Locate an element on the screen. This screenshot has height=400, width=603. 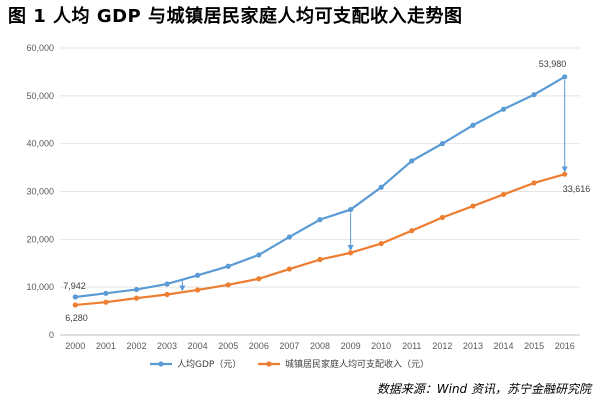
data-label-gdp-start: 7,942 is located at coordinates (74, 286).